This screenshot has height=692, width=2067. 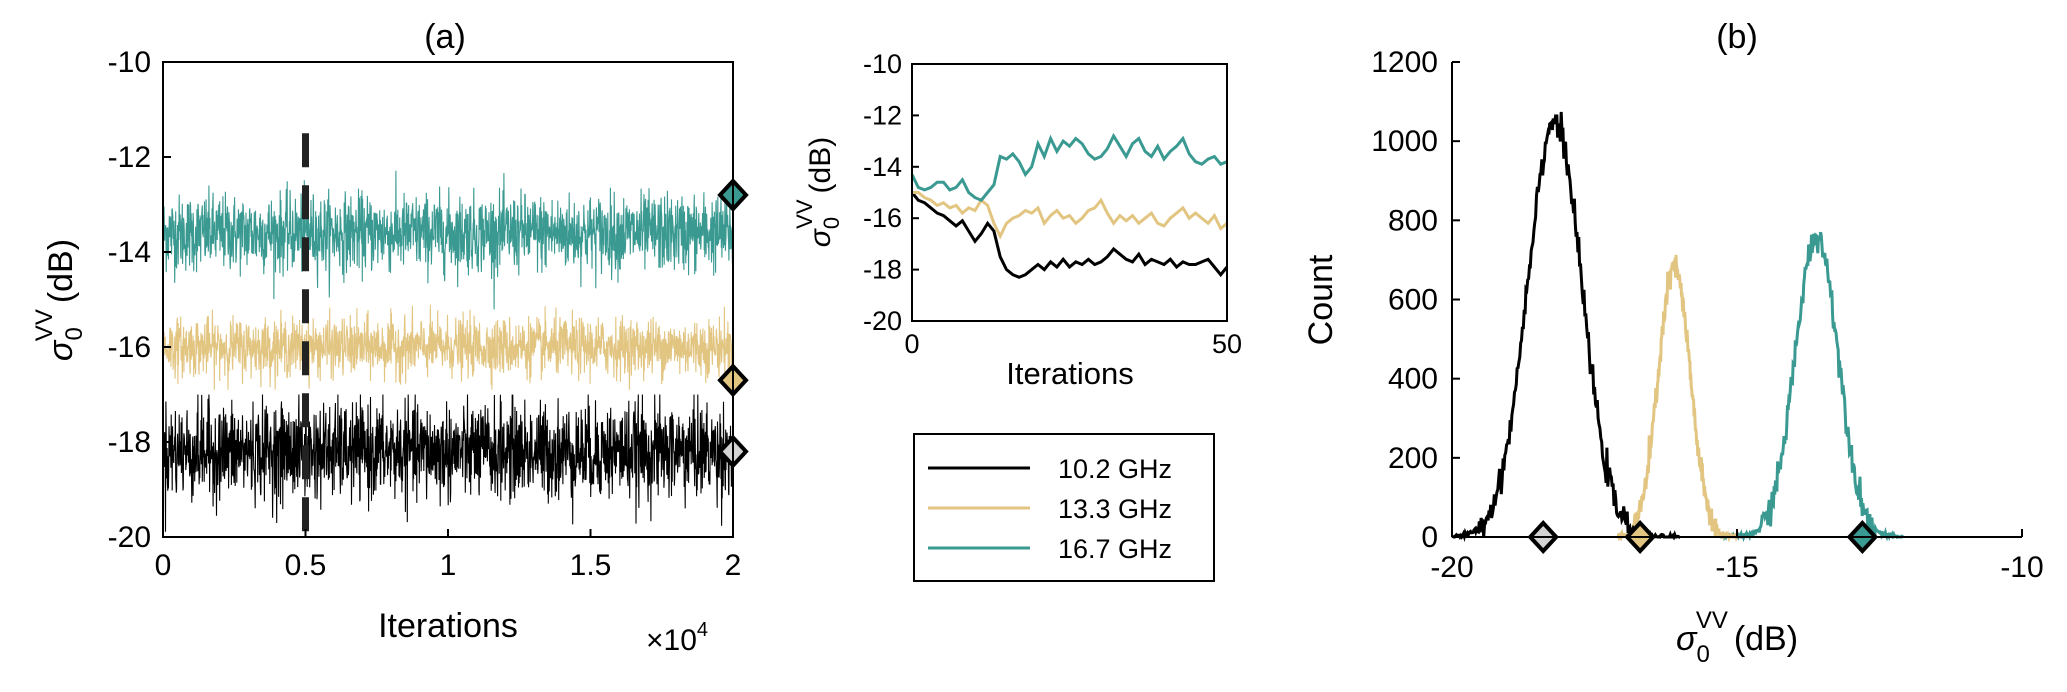 What do you see at coordinates (1115, 549) in the screenshot?
I see `legend-label-16-7: 16.7 GHz` at bounding box center [1115, 549].